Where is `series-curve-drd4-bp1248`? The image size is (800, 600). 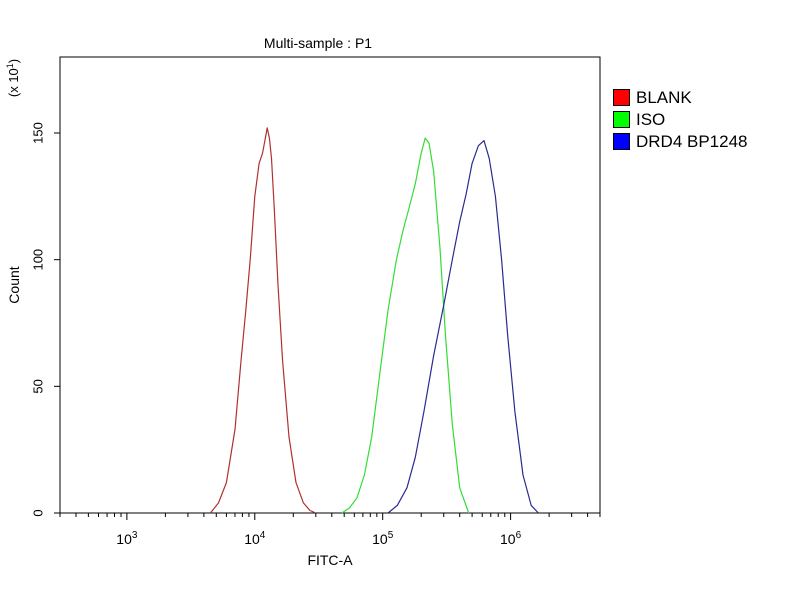
series-curve-drd4-bp1248 is located at coordinates (463, 327).